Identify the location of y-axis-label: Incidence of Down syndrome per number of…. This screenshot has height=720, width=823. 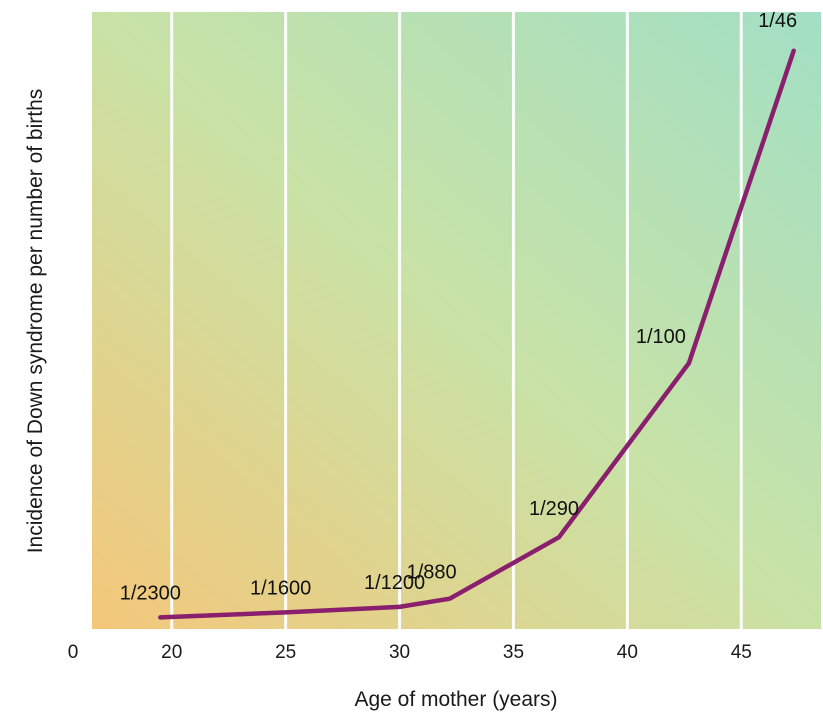
(35, 321).